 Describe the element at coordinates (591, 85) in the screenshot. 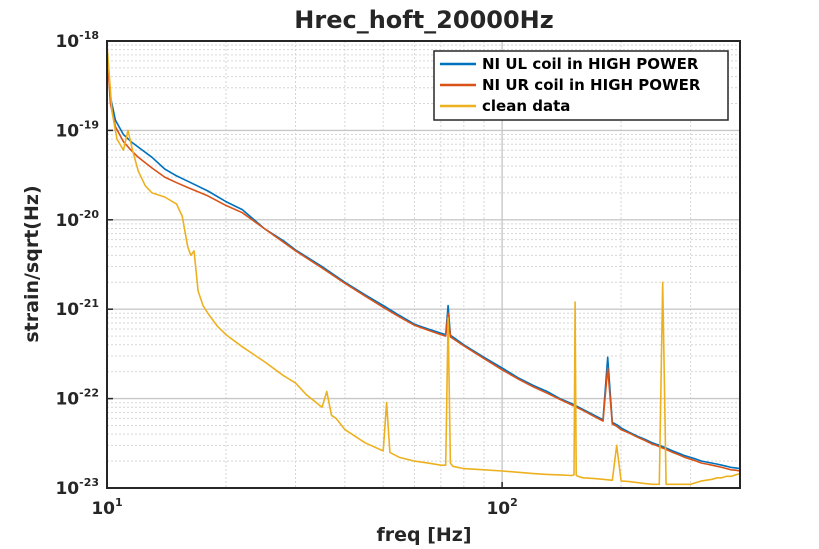

I see `legend-label: NI UR coil in HIGH POWER` at that location.